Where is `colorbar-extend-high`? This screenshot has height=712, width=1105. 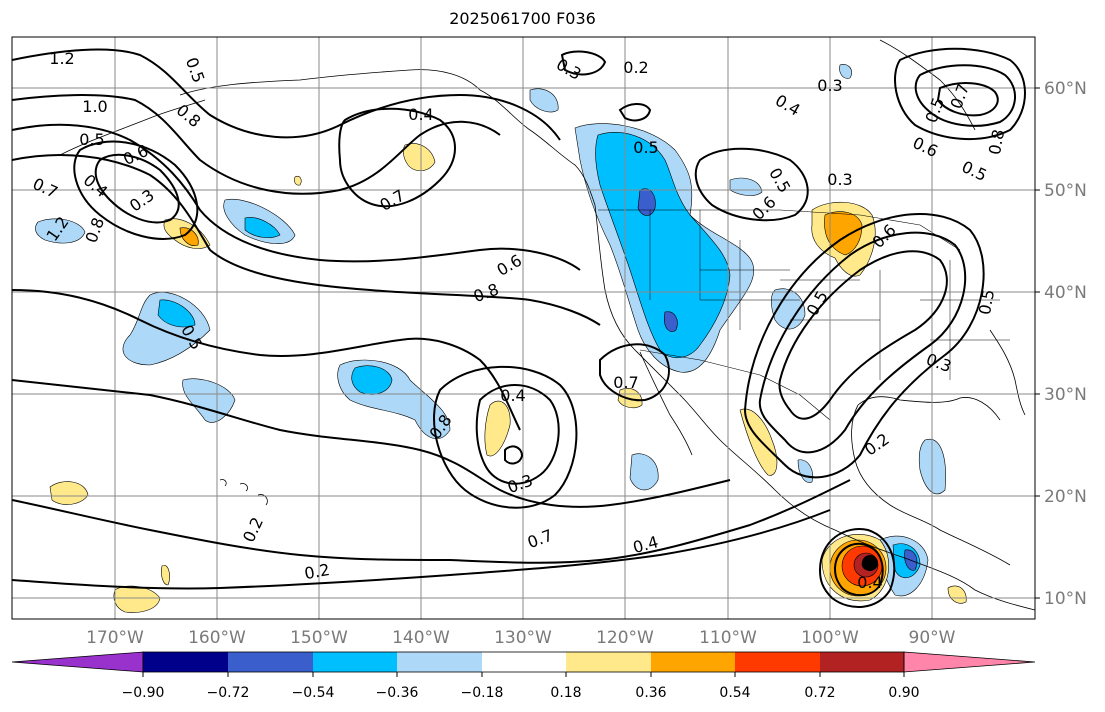
colorbar-extend-high is located at coordinates (969, 662).